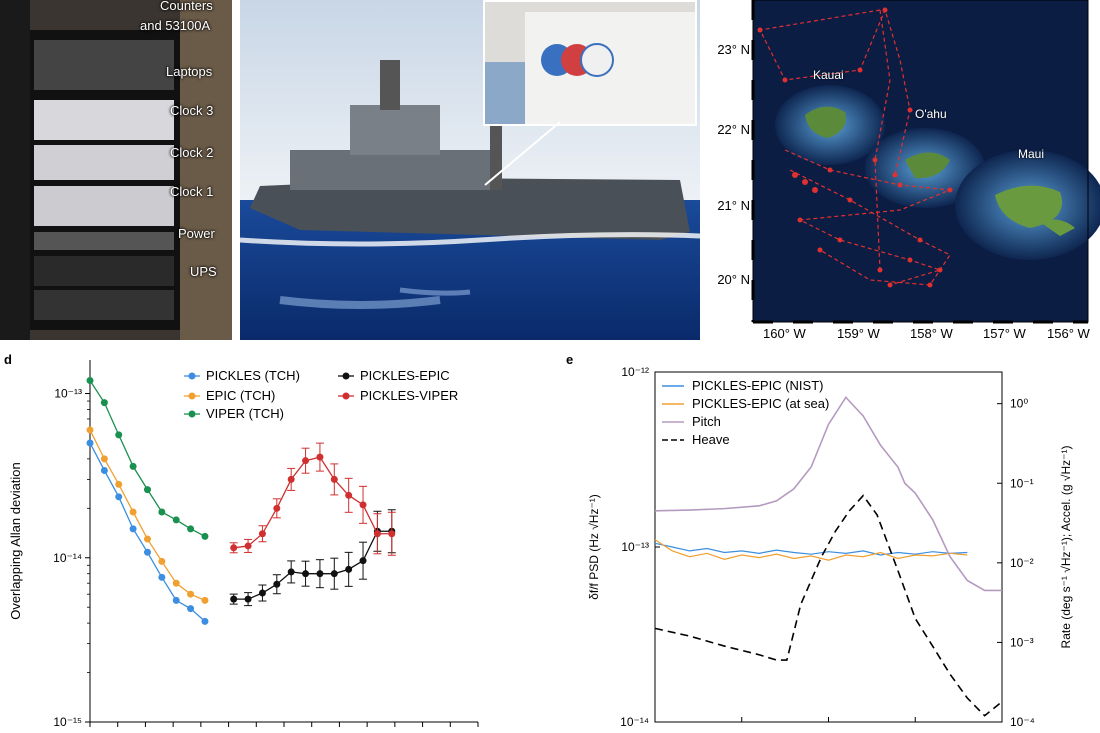  What do you see at coordinates (858, 333) in the screenshot?
I see `lon-label-159w: 159° W` at bounding box center [858, 333].